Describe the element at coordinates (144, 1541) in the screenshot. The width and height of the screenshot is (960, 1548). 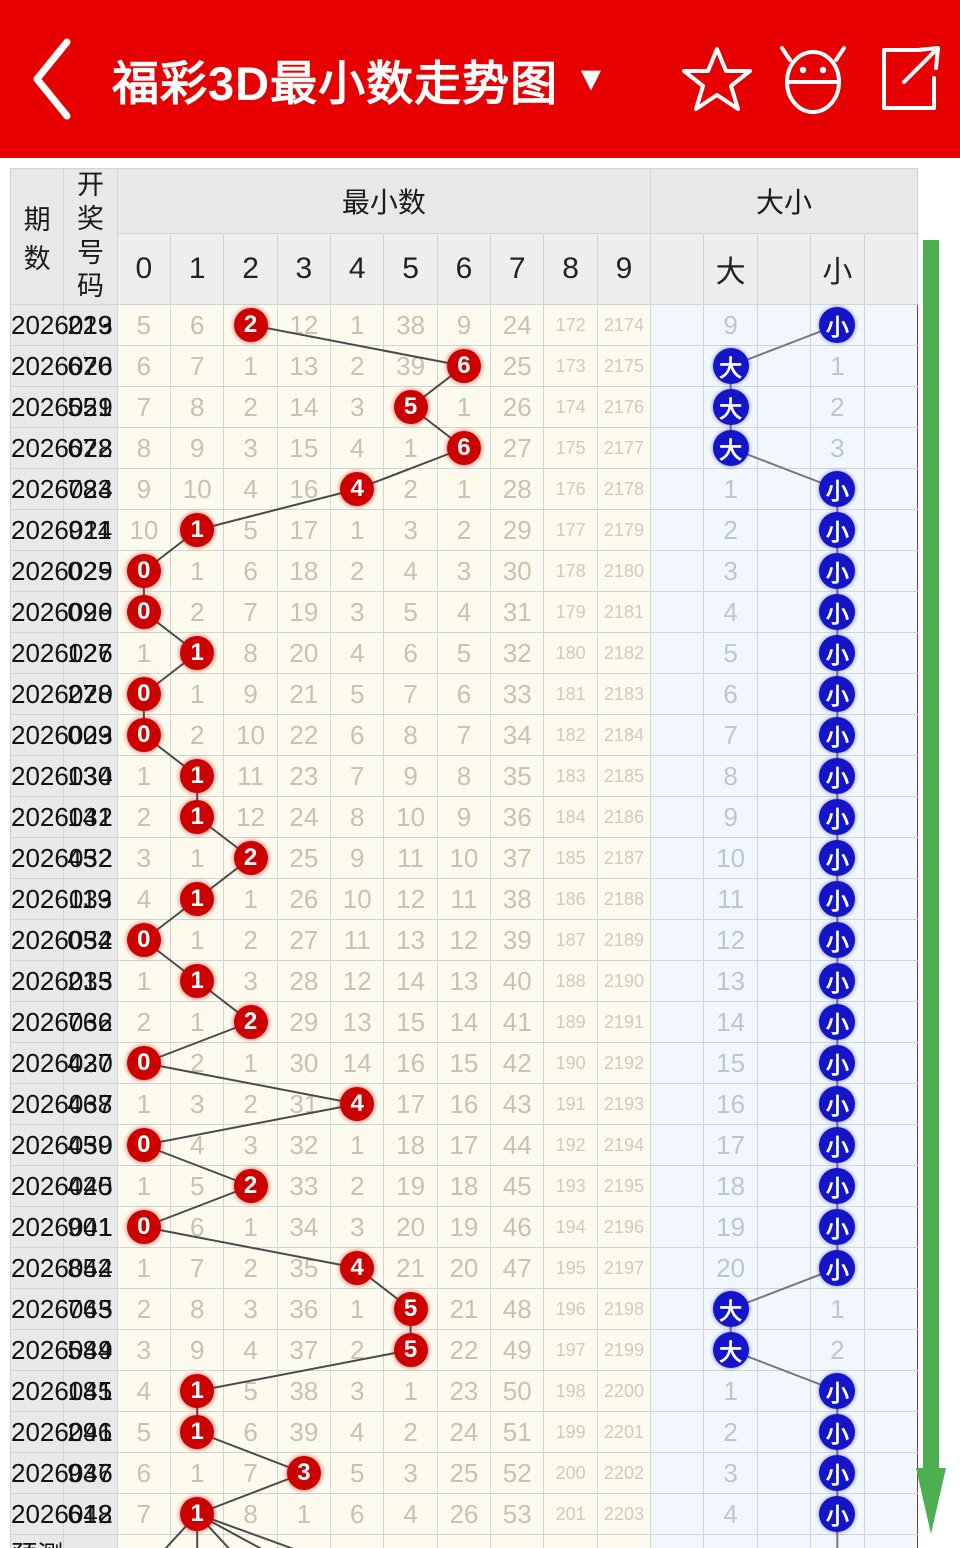
I see `prediction-cell-0: 0` at that location.